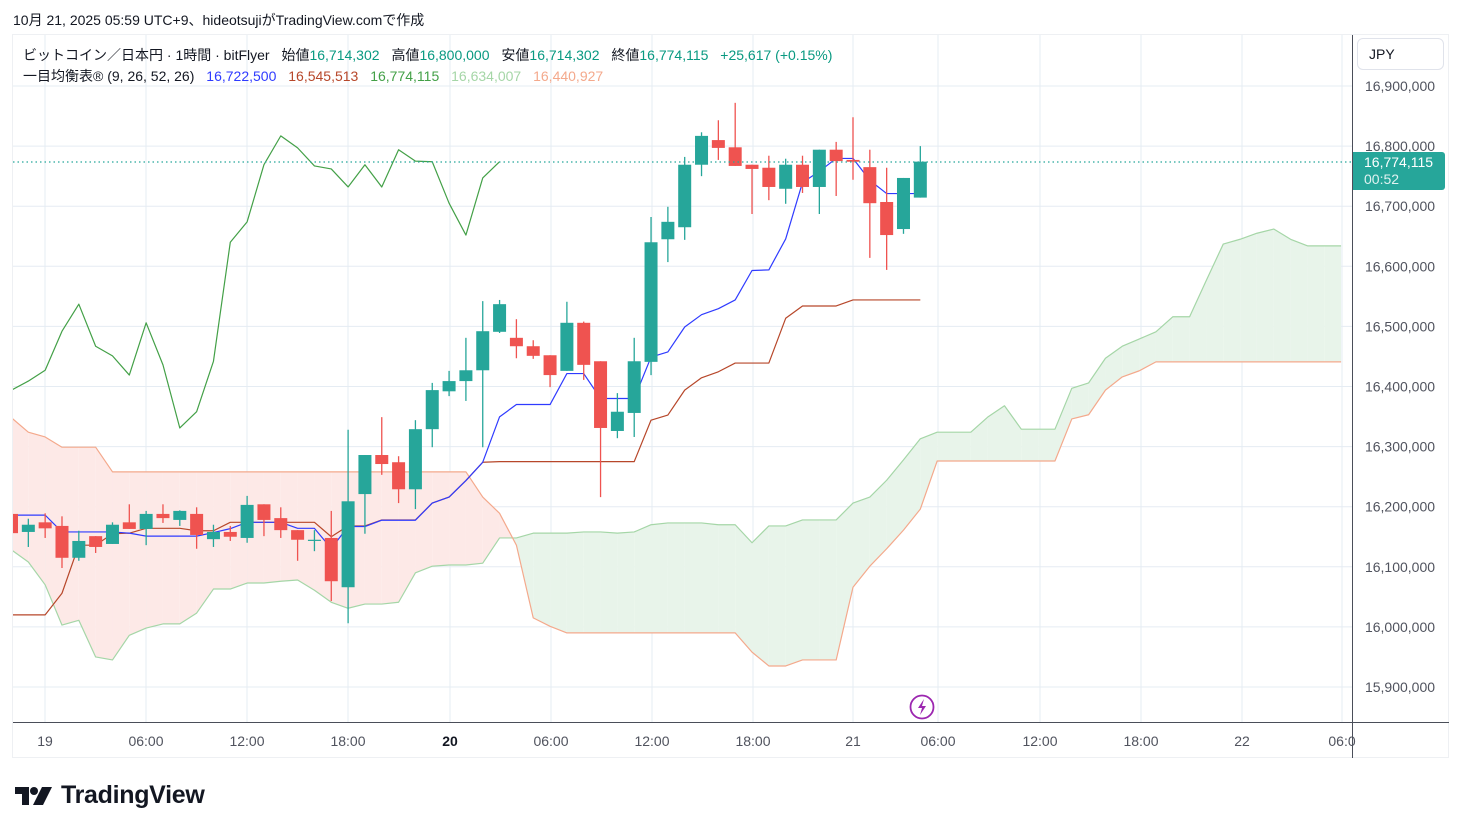 Image resolution: width=1462 pixels, height=833 pixels. I want to click on high-label: 高値, so click(405, 55).